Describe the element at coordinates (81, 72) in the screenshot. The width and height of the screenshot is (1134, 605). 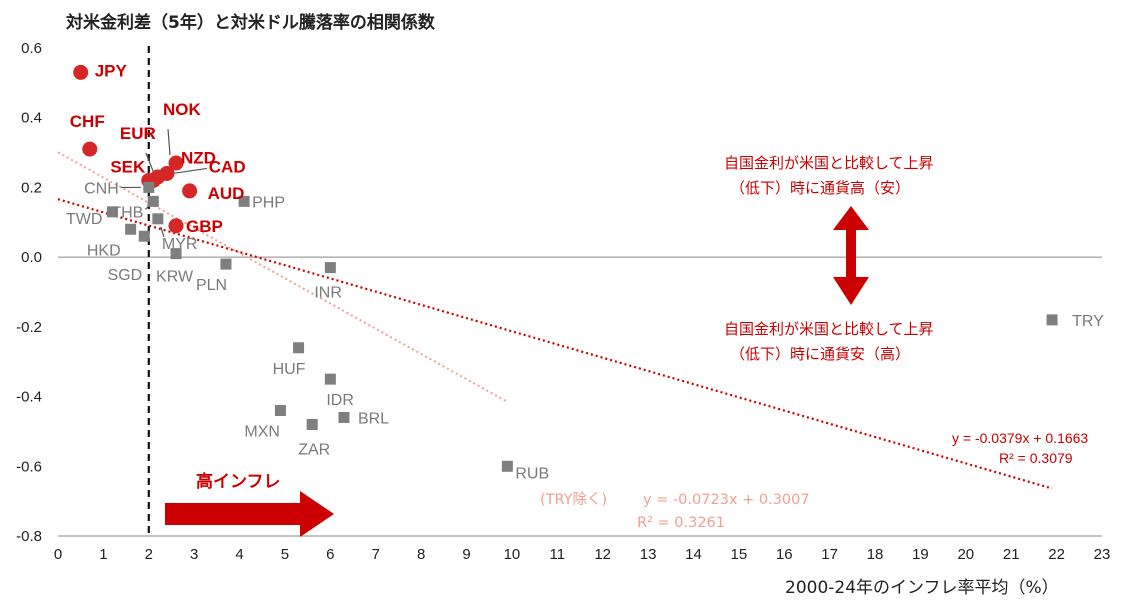
I see `point-jpy` at that location.